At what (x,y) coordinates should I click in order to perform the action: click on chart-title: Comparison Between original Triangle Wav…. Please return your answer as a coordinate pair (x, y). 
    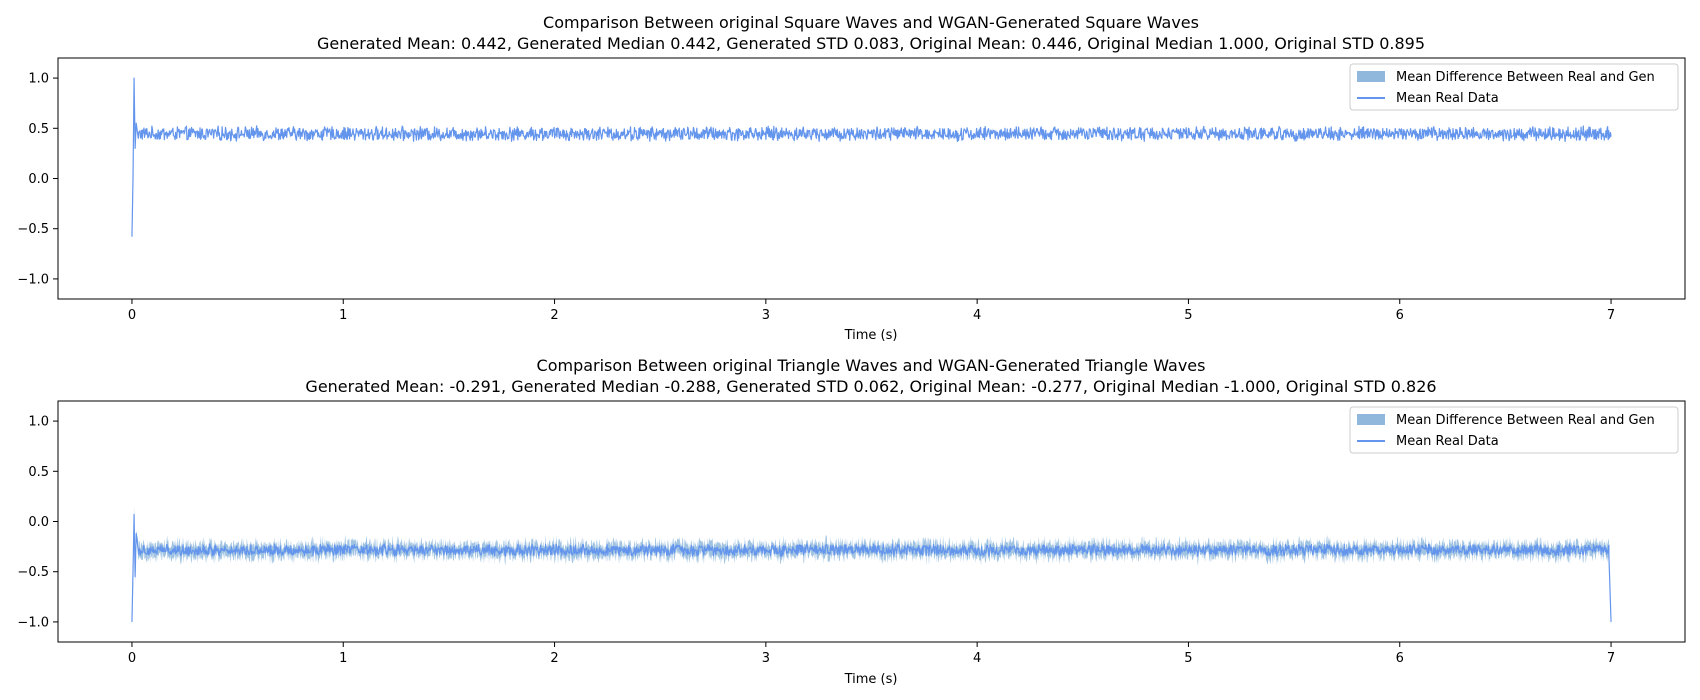
    Looking at the image, I should click on (871, 365).